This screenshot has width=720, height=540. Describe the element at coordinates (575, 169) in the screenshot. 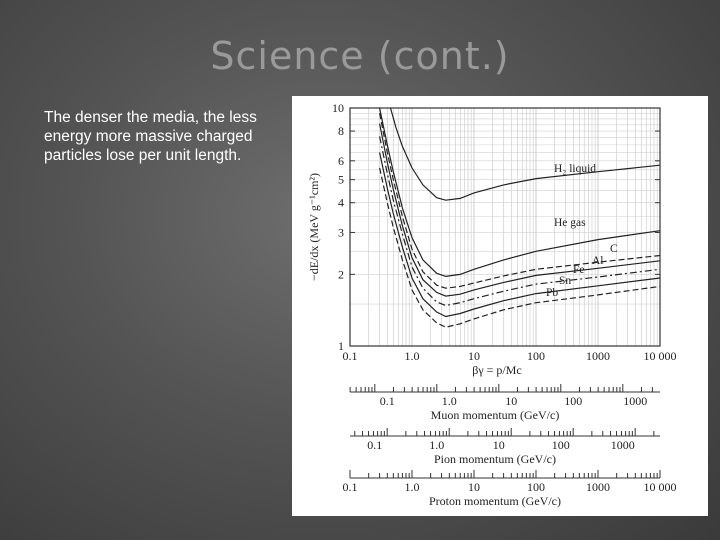

I see `series-label-0: H₂ liquid` at that location.